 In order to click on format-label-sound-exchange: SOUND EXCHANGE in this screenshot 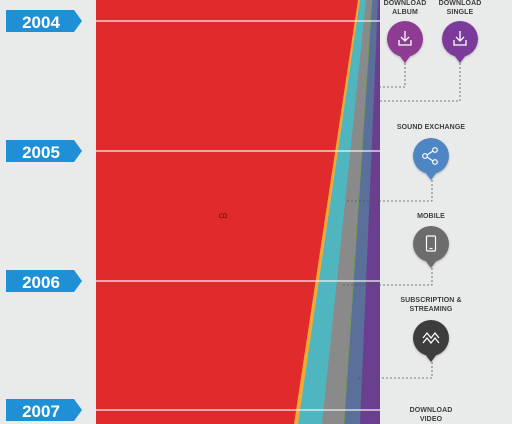, I will do `click(431, 127)`.